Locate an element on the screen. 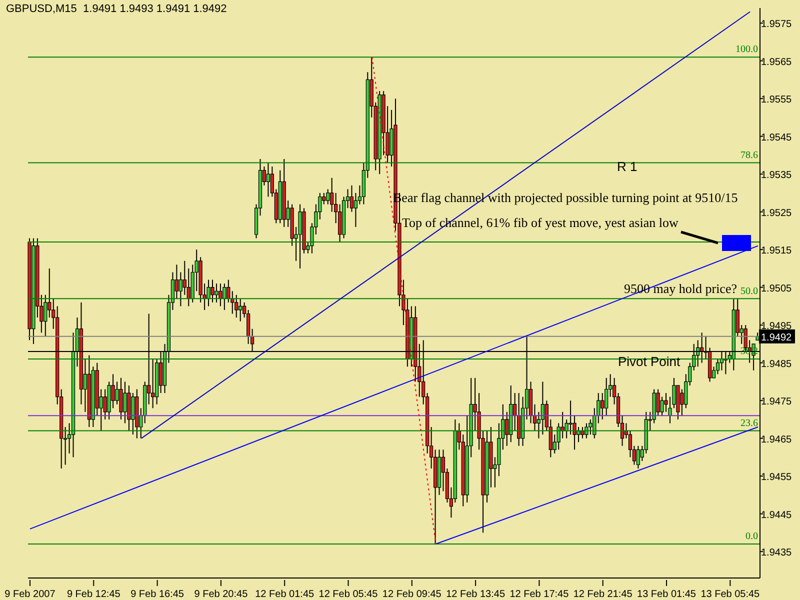 The image size is (800, 600). x-tick-label: 12 Feb 21:45 is located at coordinates (603, 594).